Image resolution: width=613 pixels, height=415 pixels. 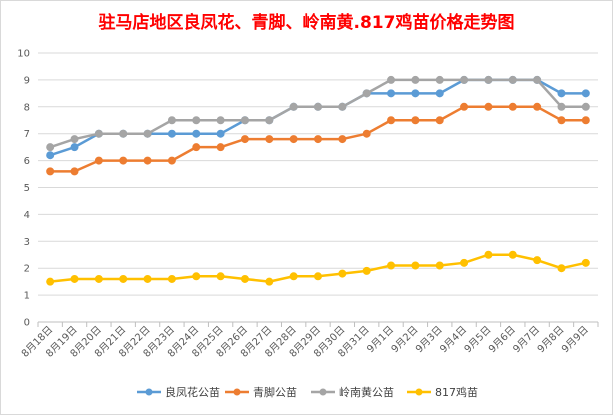 What do you see at coordinates (27, 107) in the screenshot?
I see `y-tick-label: 8` at bounding box center [27, 107].